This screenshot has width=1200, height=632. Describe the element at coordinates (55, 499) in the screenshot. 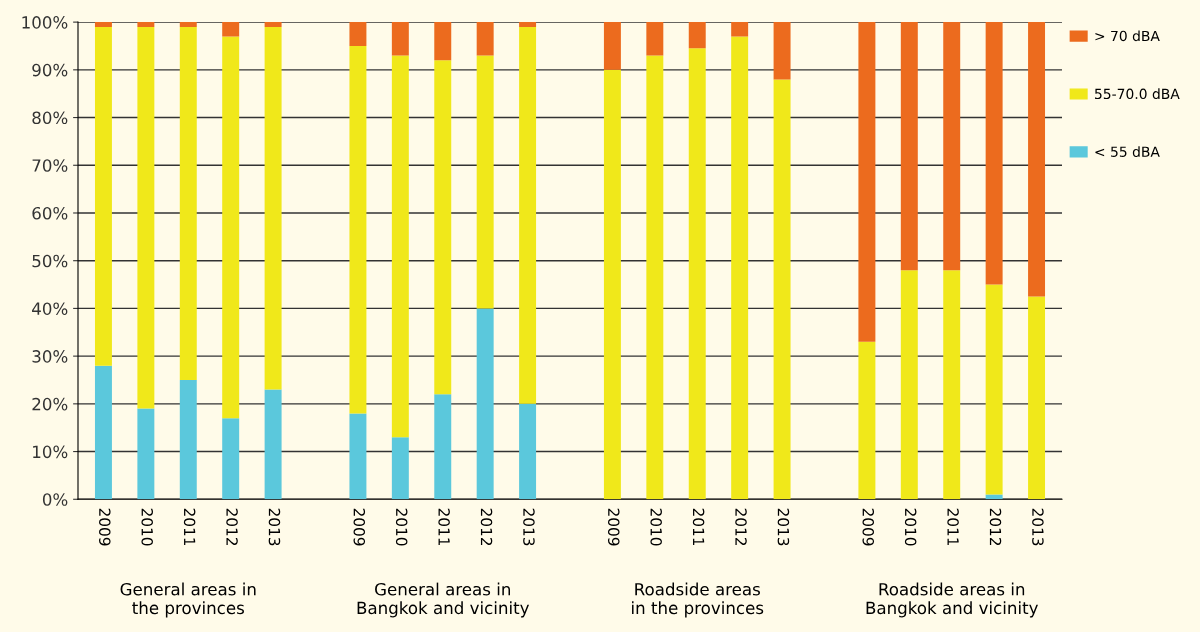

I see `y-tick-label: 0%` at that location.